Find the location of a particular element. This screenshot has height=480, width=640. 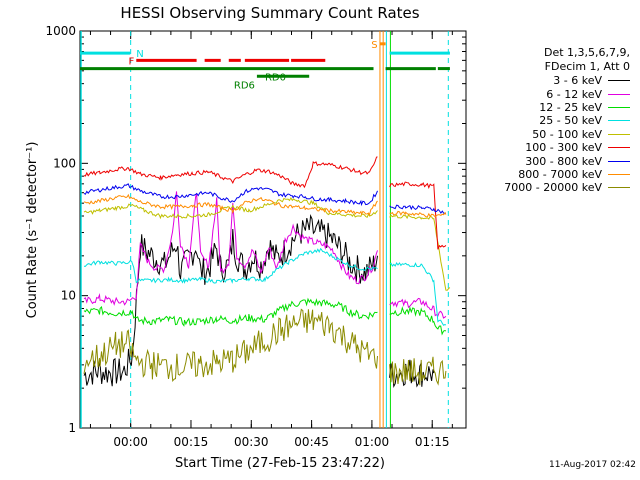

legend-entry: 800 - 7000 keV is located at coordinates (553, 174).